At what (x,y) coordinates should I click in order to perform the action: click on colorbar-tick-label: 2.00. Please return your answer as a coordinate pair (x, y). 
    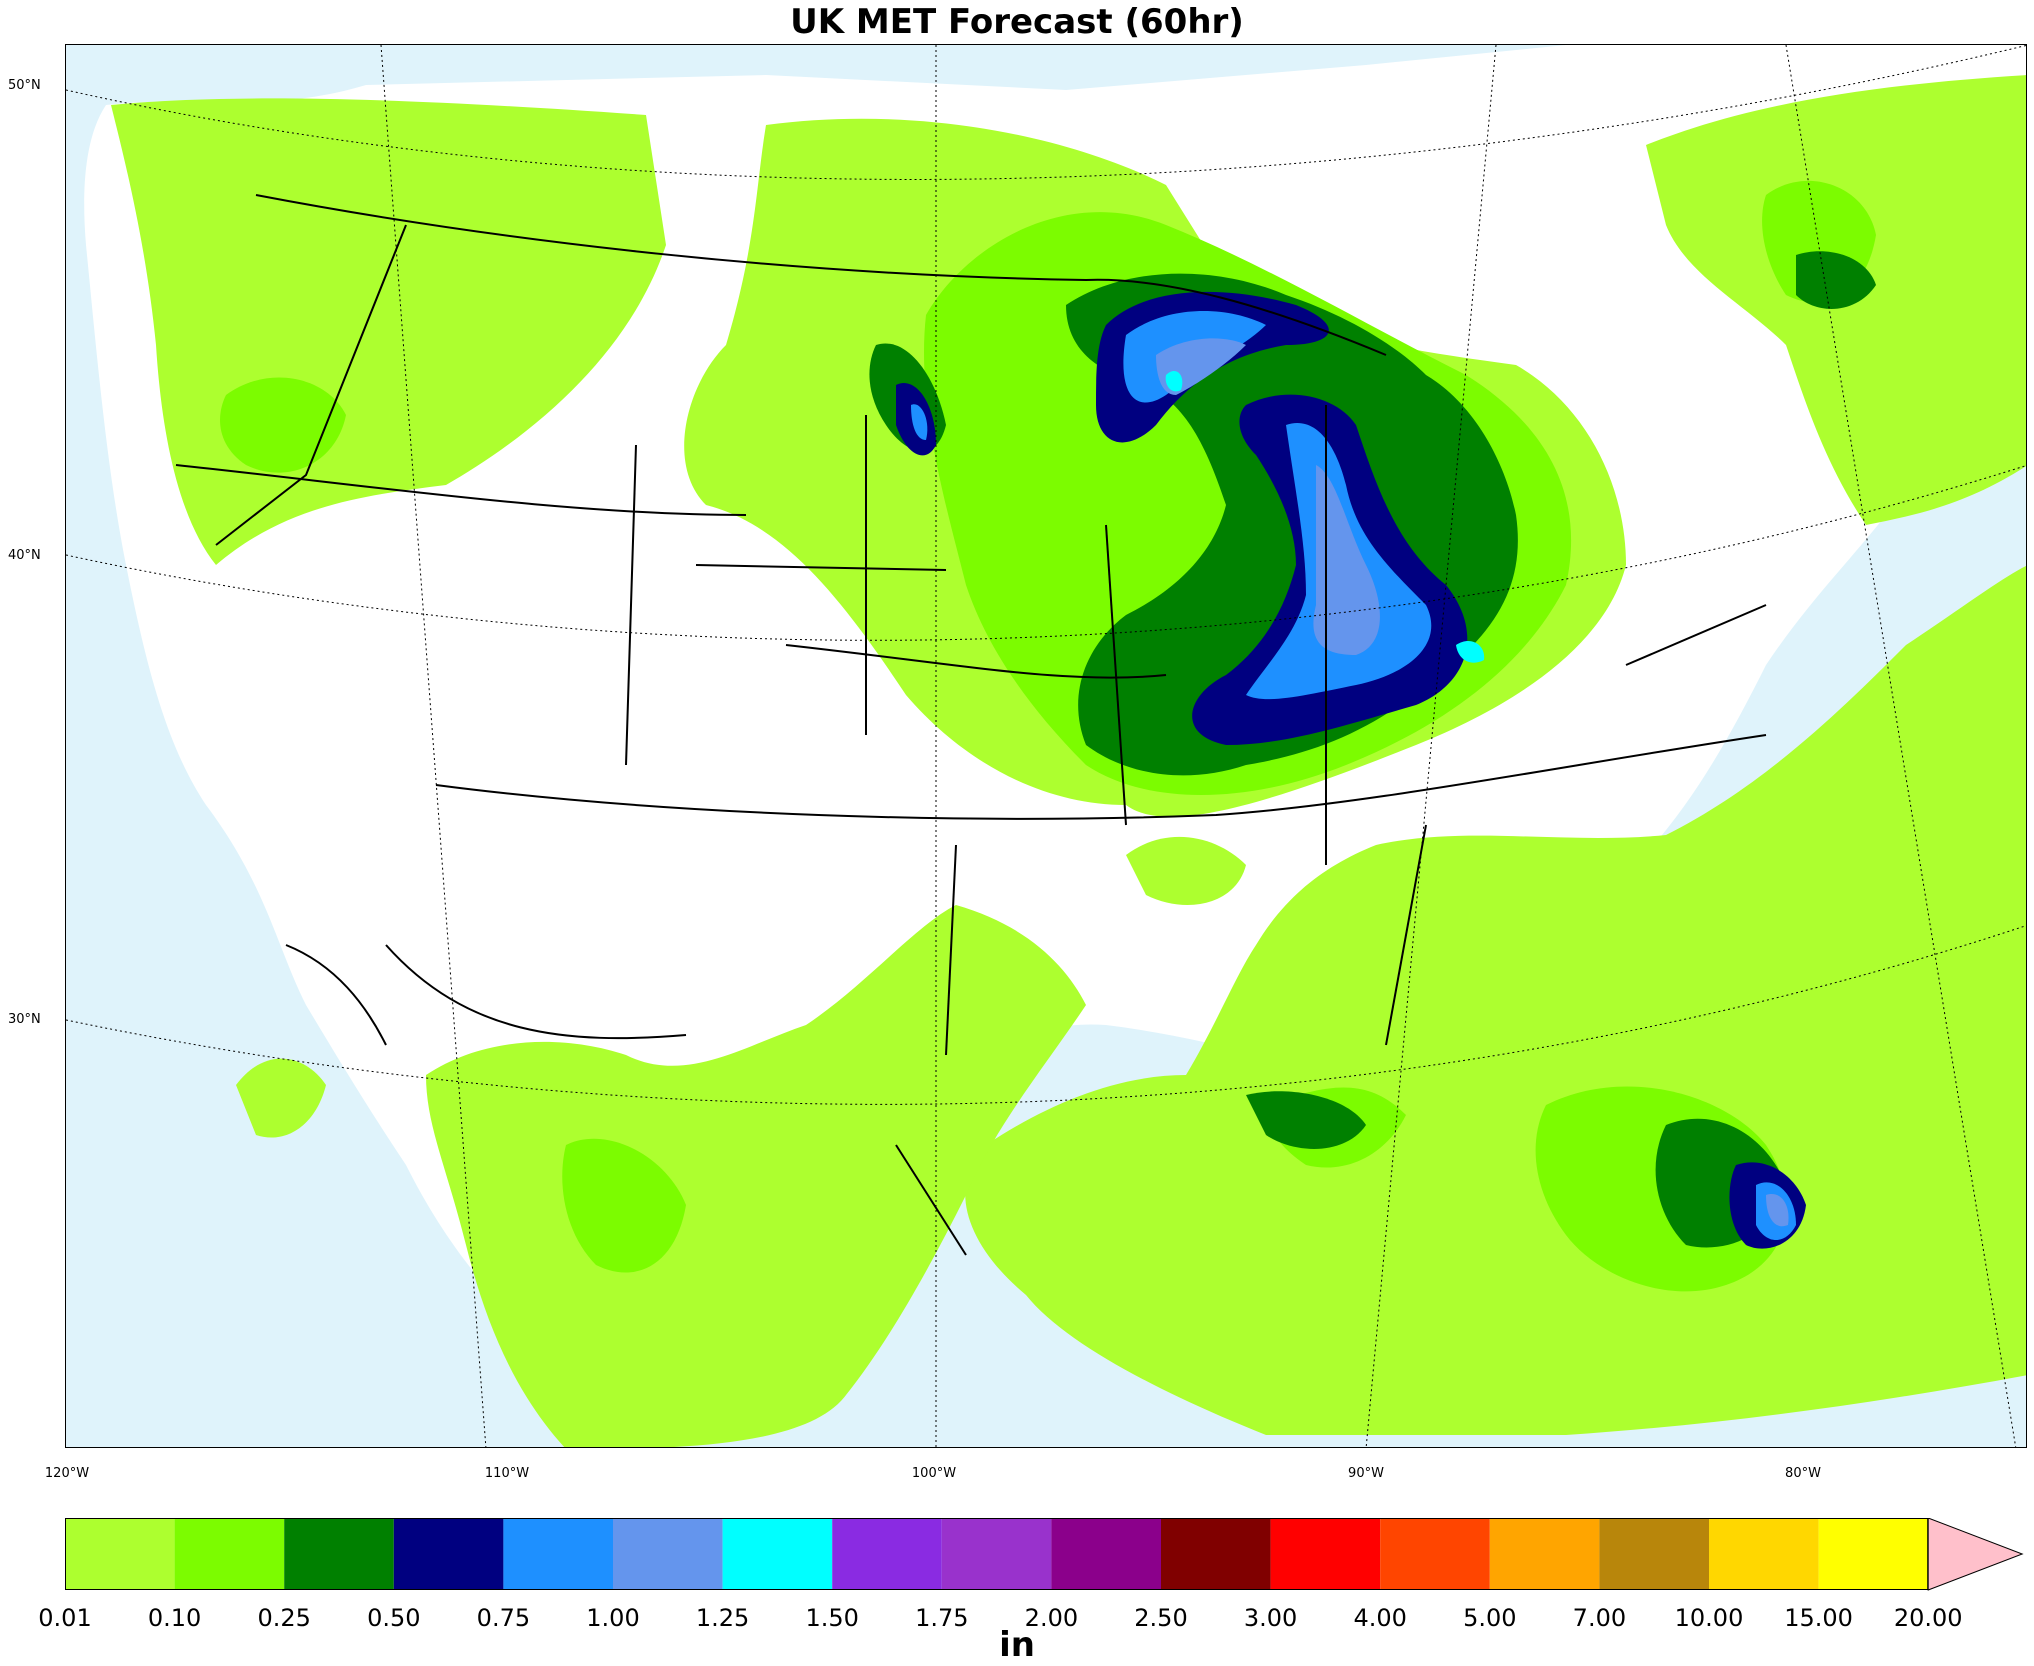
    Looking at the image, I should click on (1051, 1618).